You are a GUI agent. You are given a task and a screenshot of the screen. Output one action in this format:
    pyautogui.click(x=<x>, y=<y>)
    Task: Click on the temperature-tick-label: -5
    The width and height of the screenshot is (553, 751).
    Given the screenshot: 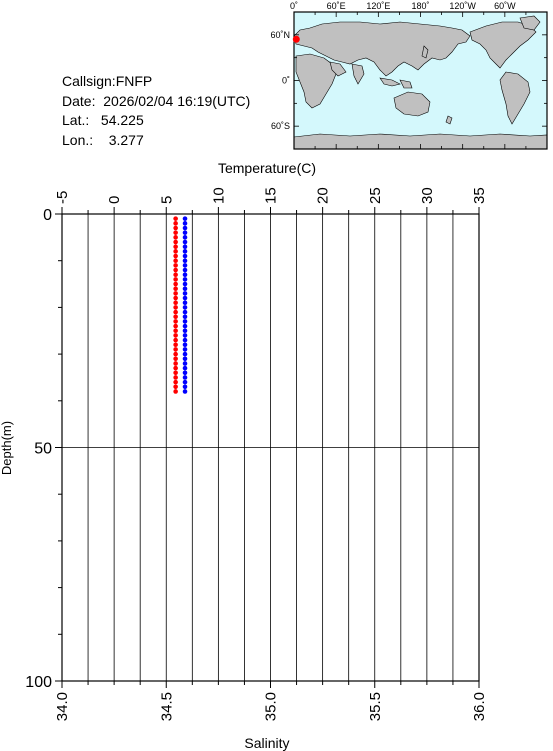 What is the action you would take?
    pyautogui.click(x=62, y=197)
    